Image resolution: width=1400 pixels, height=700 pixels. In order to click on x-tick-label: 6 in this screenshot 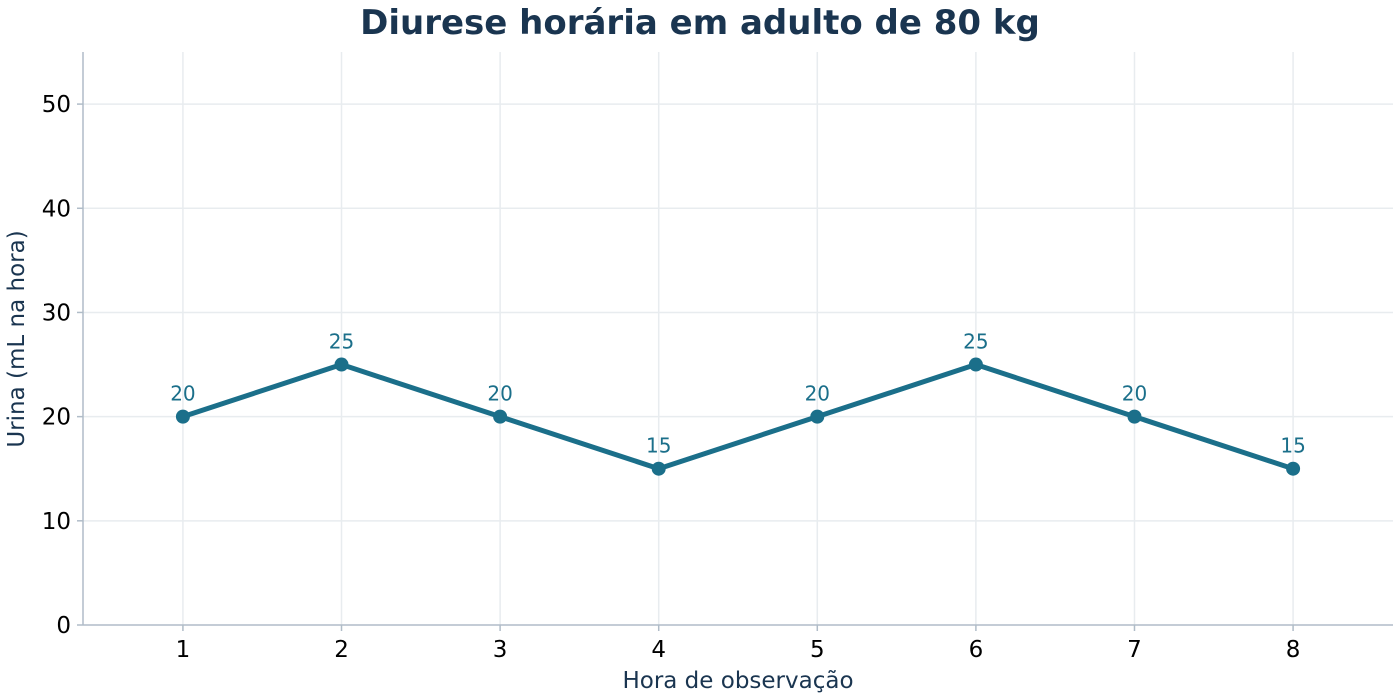, I will do `click(976, 650)`.